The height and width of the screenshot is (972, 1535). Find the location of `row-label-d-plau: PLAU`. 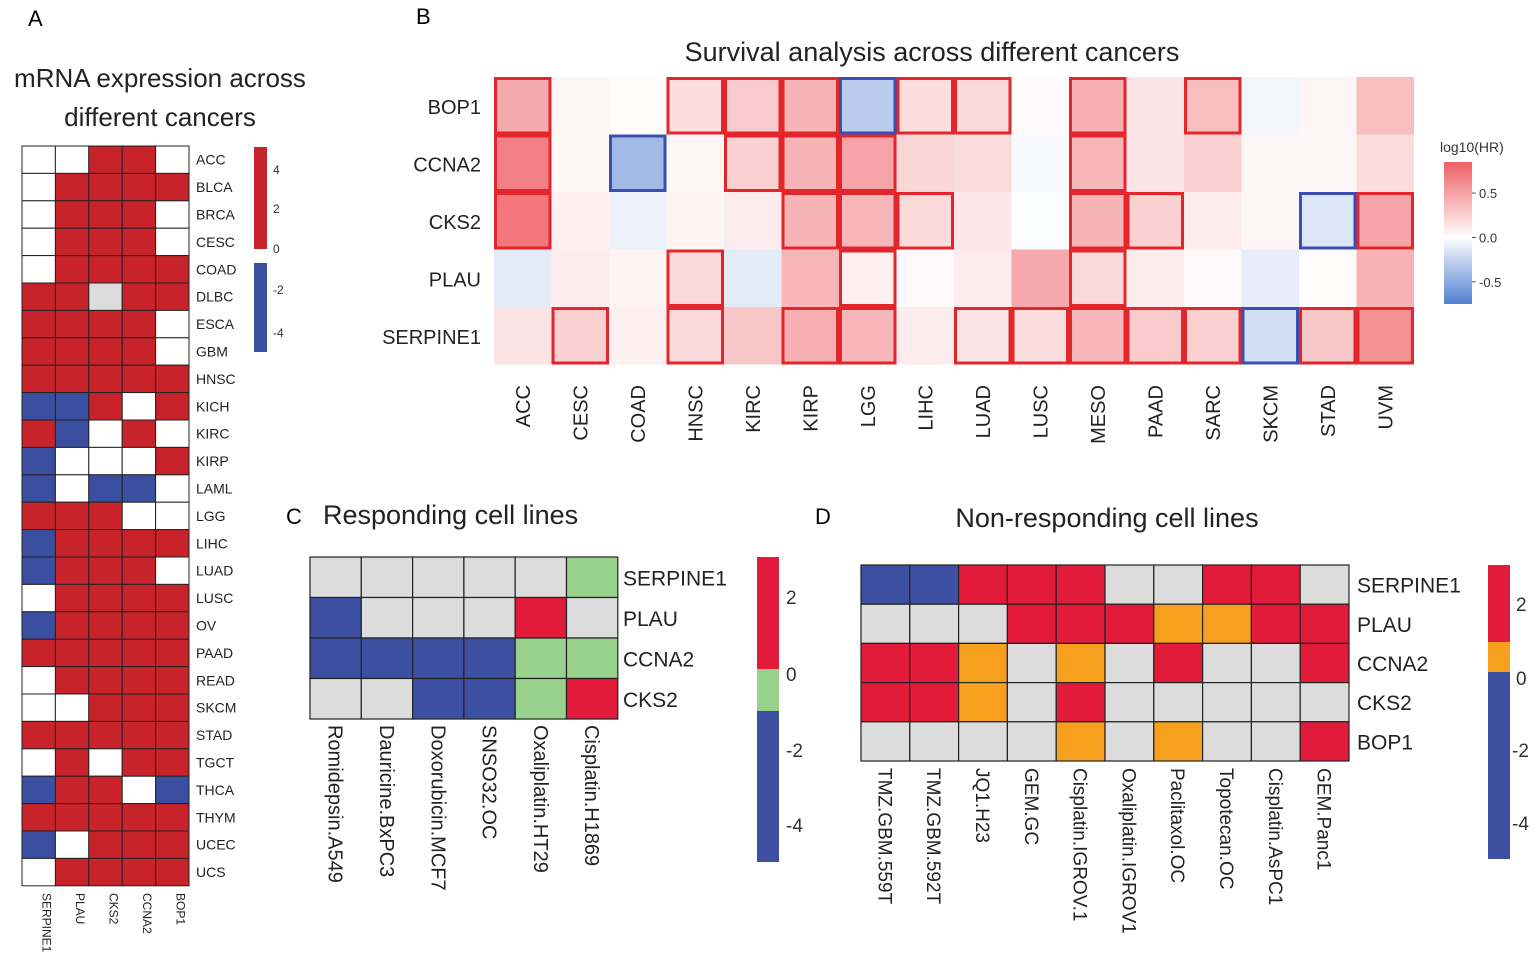

row-label-d-plau: PLAU is located at coordinates (1384, 625).